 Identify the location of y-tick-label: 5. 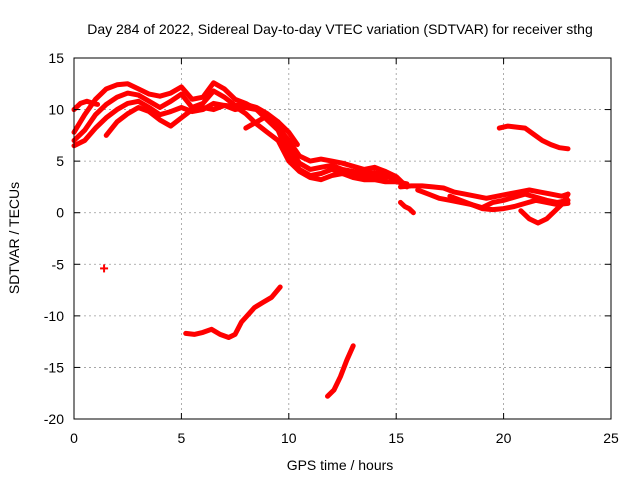
(60, 161).